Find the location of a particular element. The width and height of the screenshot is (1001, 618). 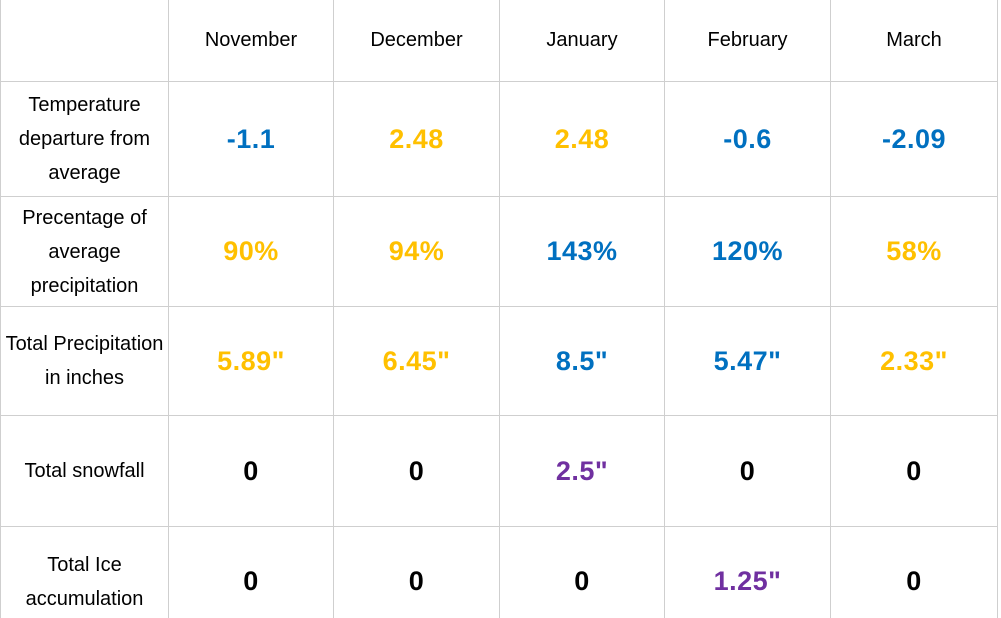

month-header-january: January is located at coordinates (582, 41).